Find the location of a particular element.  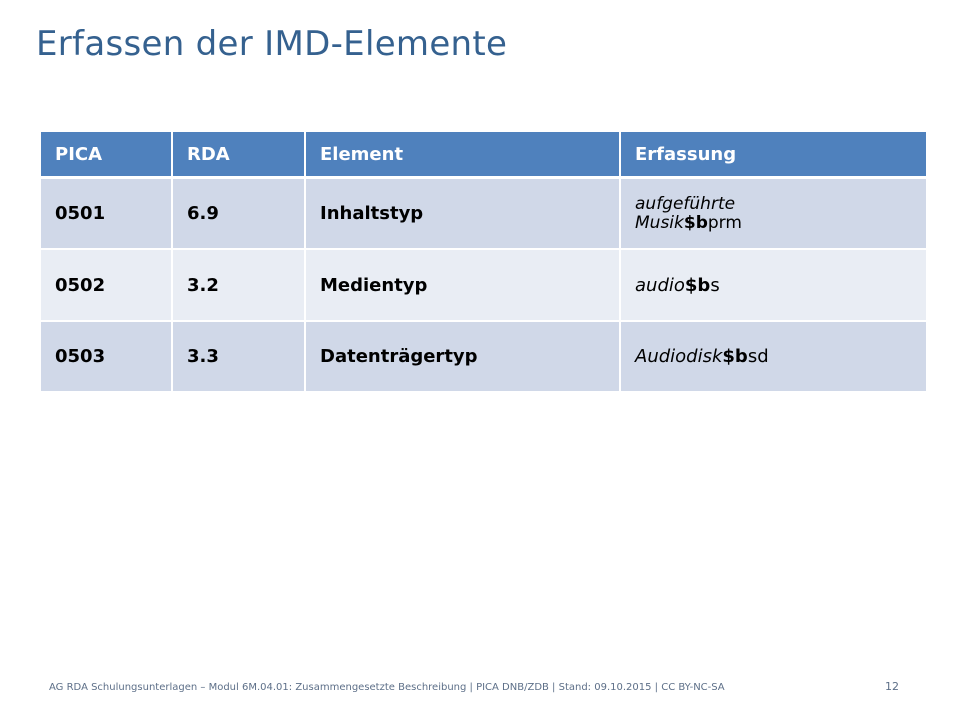

erfassung-text: Audiodisk is located at coordinates (679, 356).